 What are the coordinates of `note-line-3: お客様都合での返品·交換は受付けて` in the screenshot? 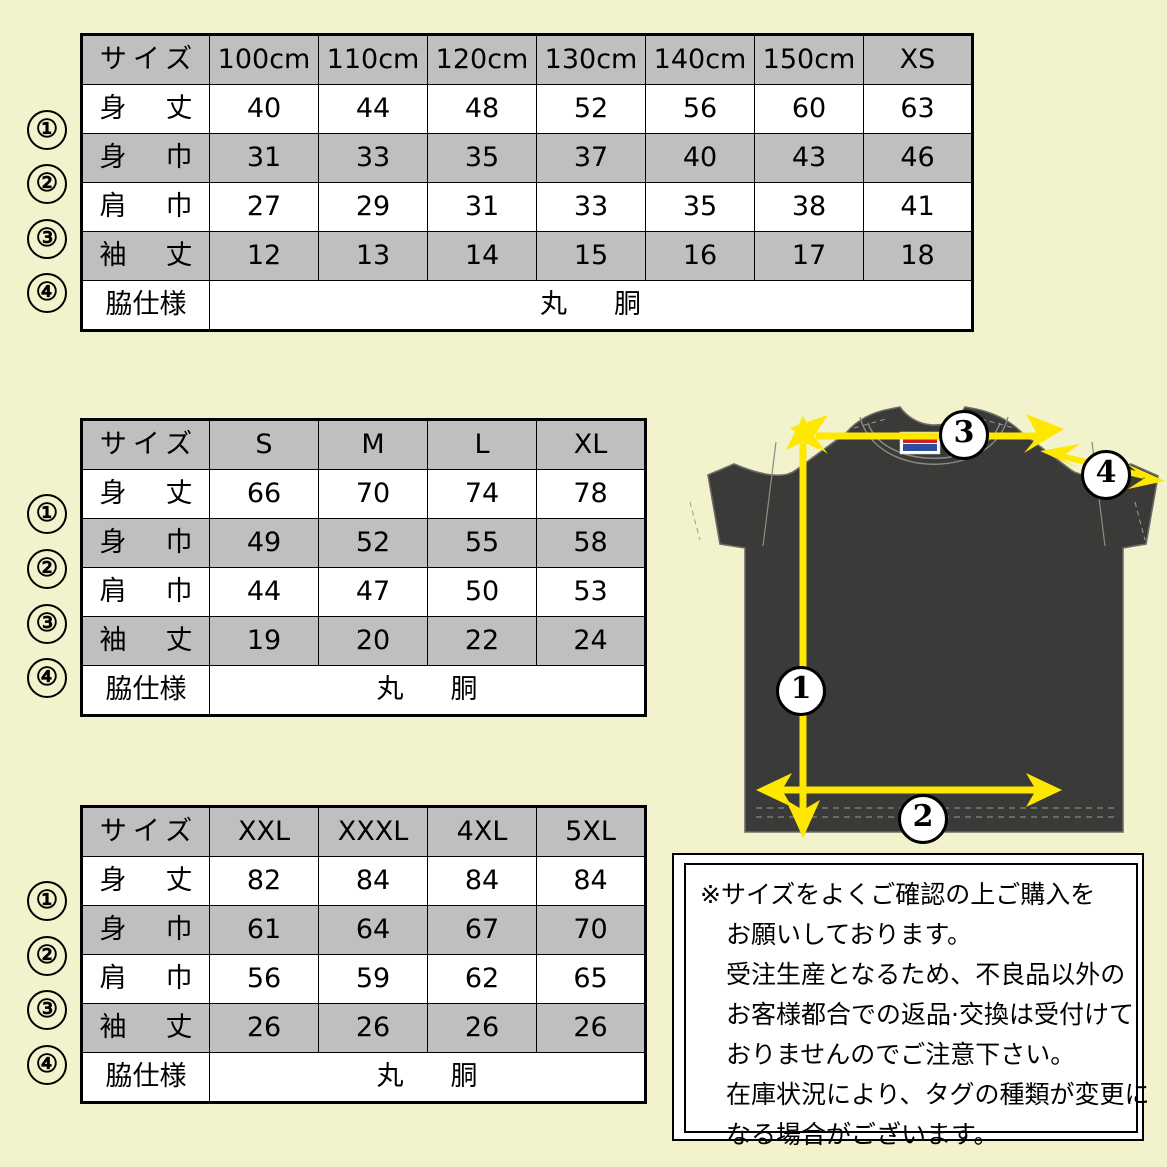 It's located at (930, 1014).